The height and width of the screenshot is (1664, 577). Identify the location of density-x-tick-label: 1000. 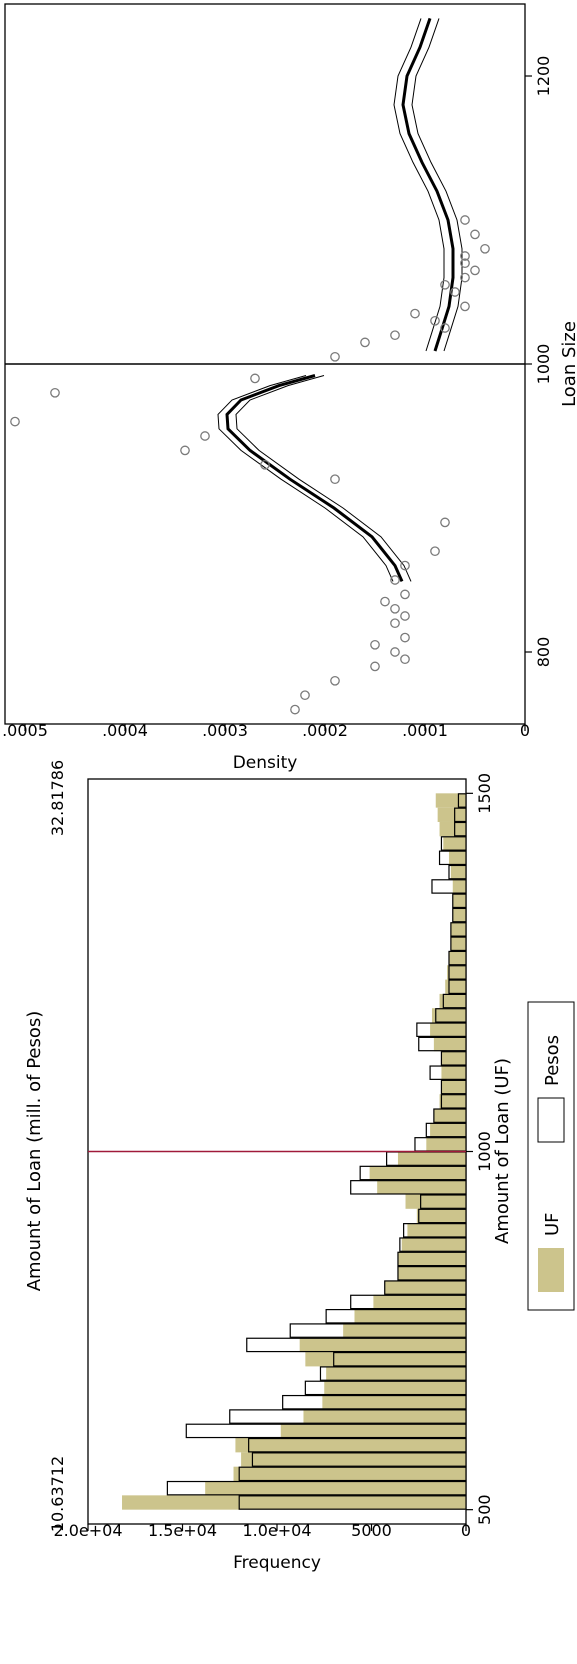
(543, 364).